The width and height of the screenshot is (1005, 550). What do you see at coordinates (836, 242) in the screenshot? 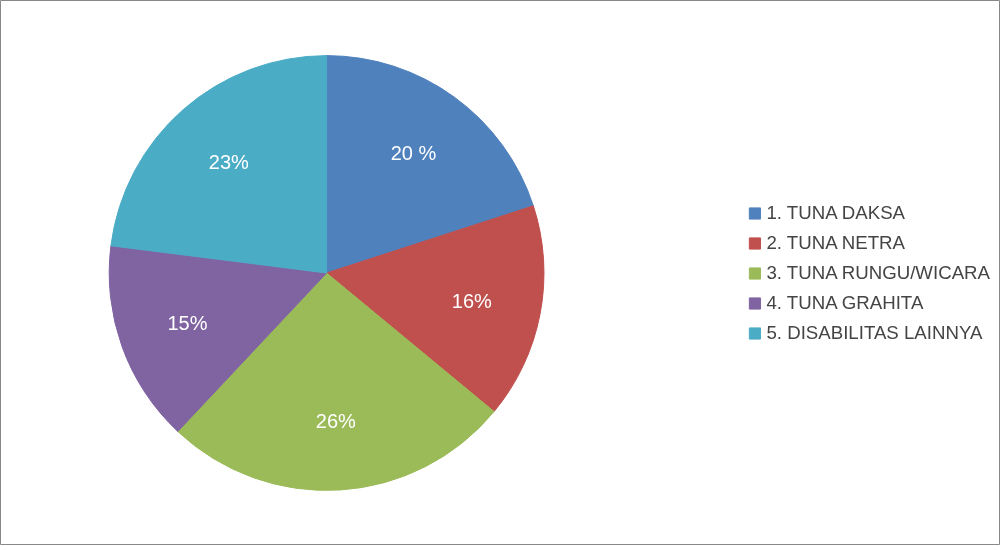
I see `legend-label: 2. TUNA NETRA` at bounding box center [836, 242].